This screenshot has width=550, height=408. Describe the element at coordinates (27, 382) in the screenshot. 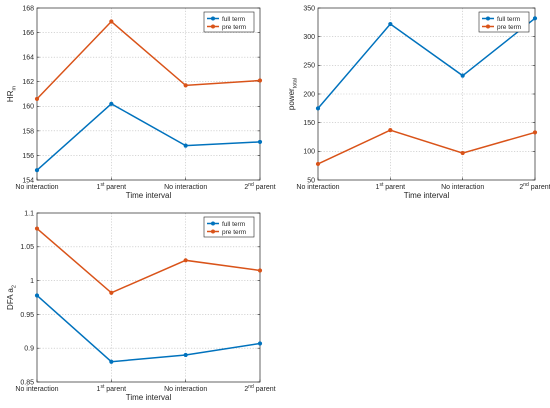

I see `y-tick-label: 0.85` at that location.